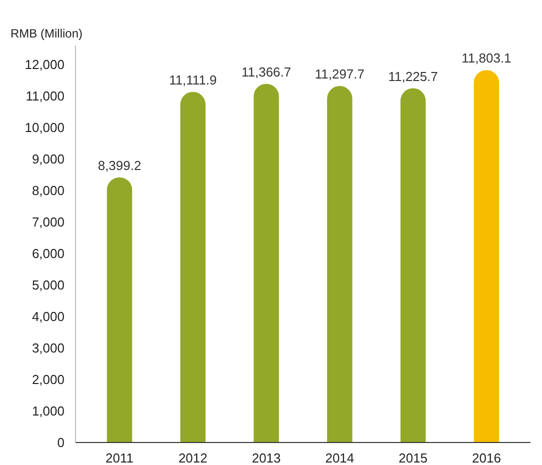  I want to click on data-label: 11,297.7, so click(339, 74).